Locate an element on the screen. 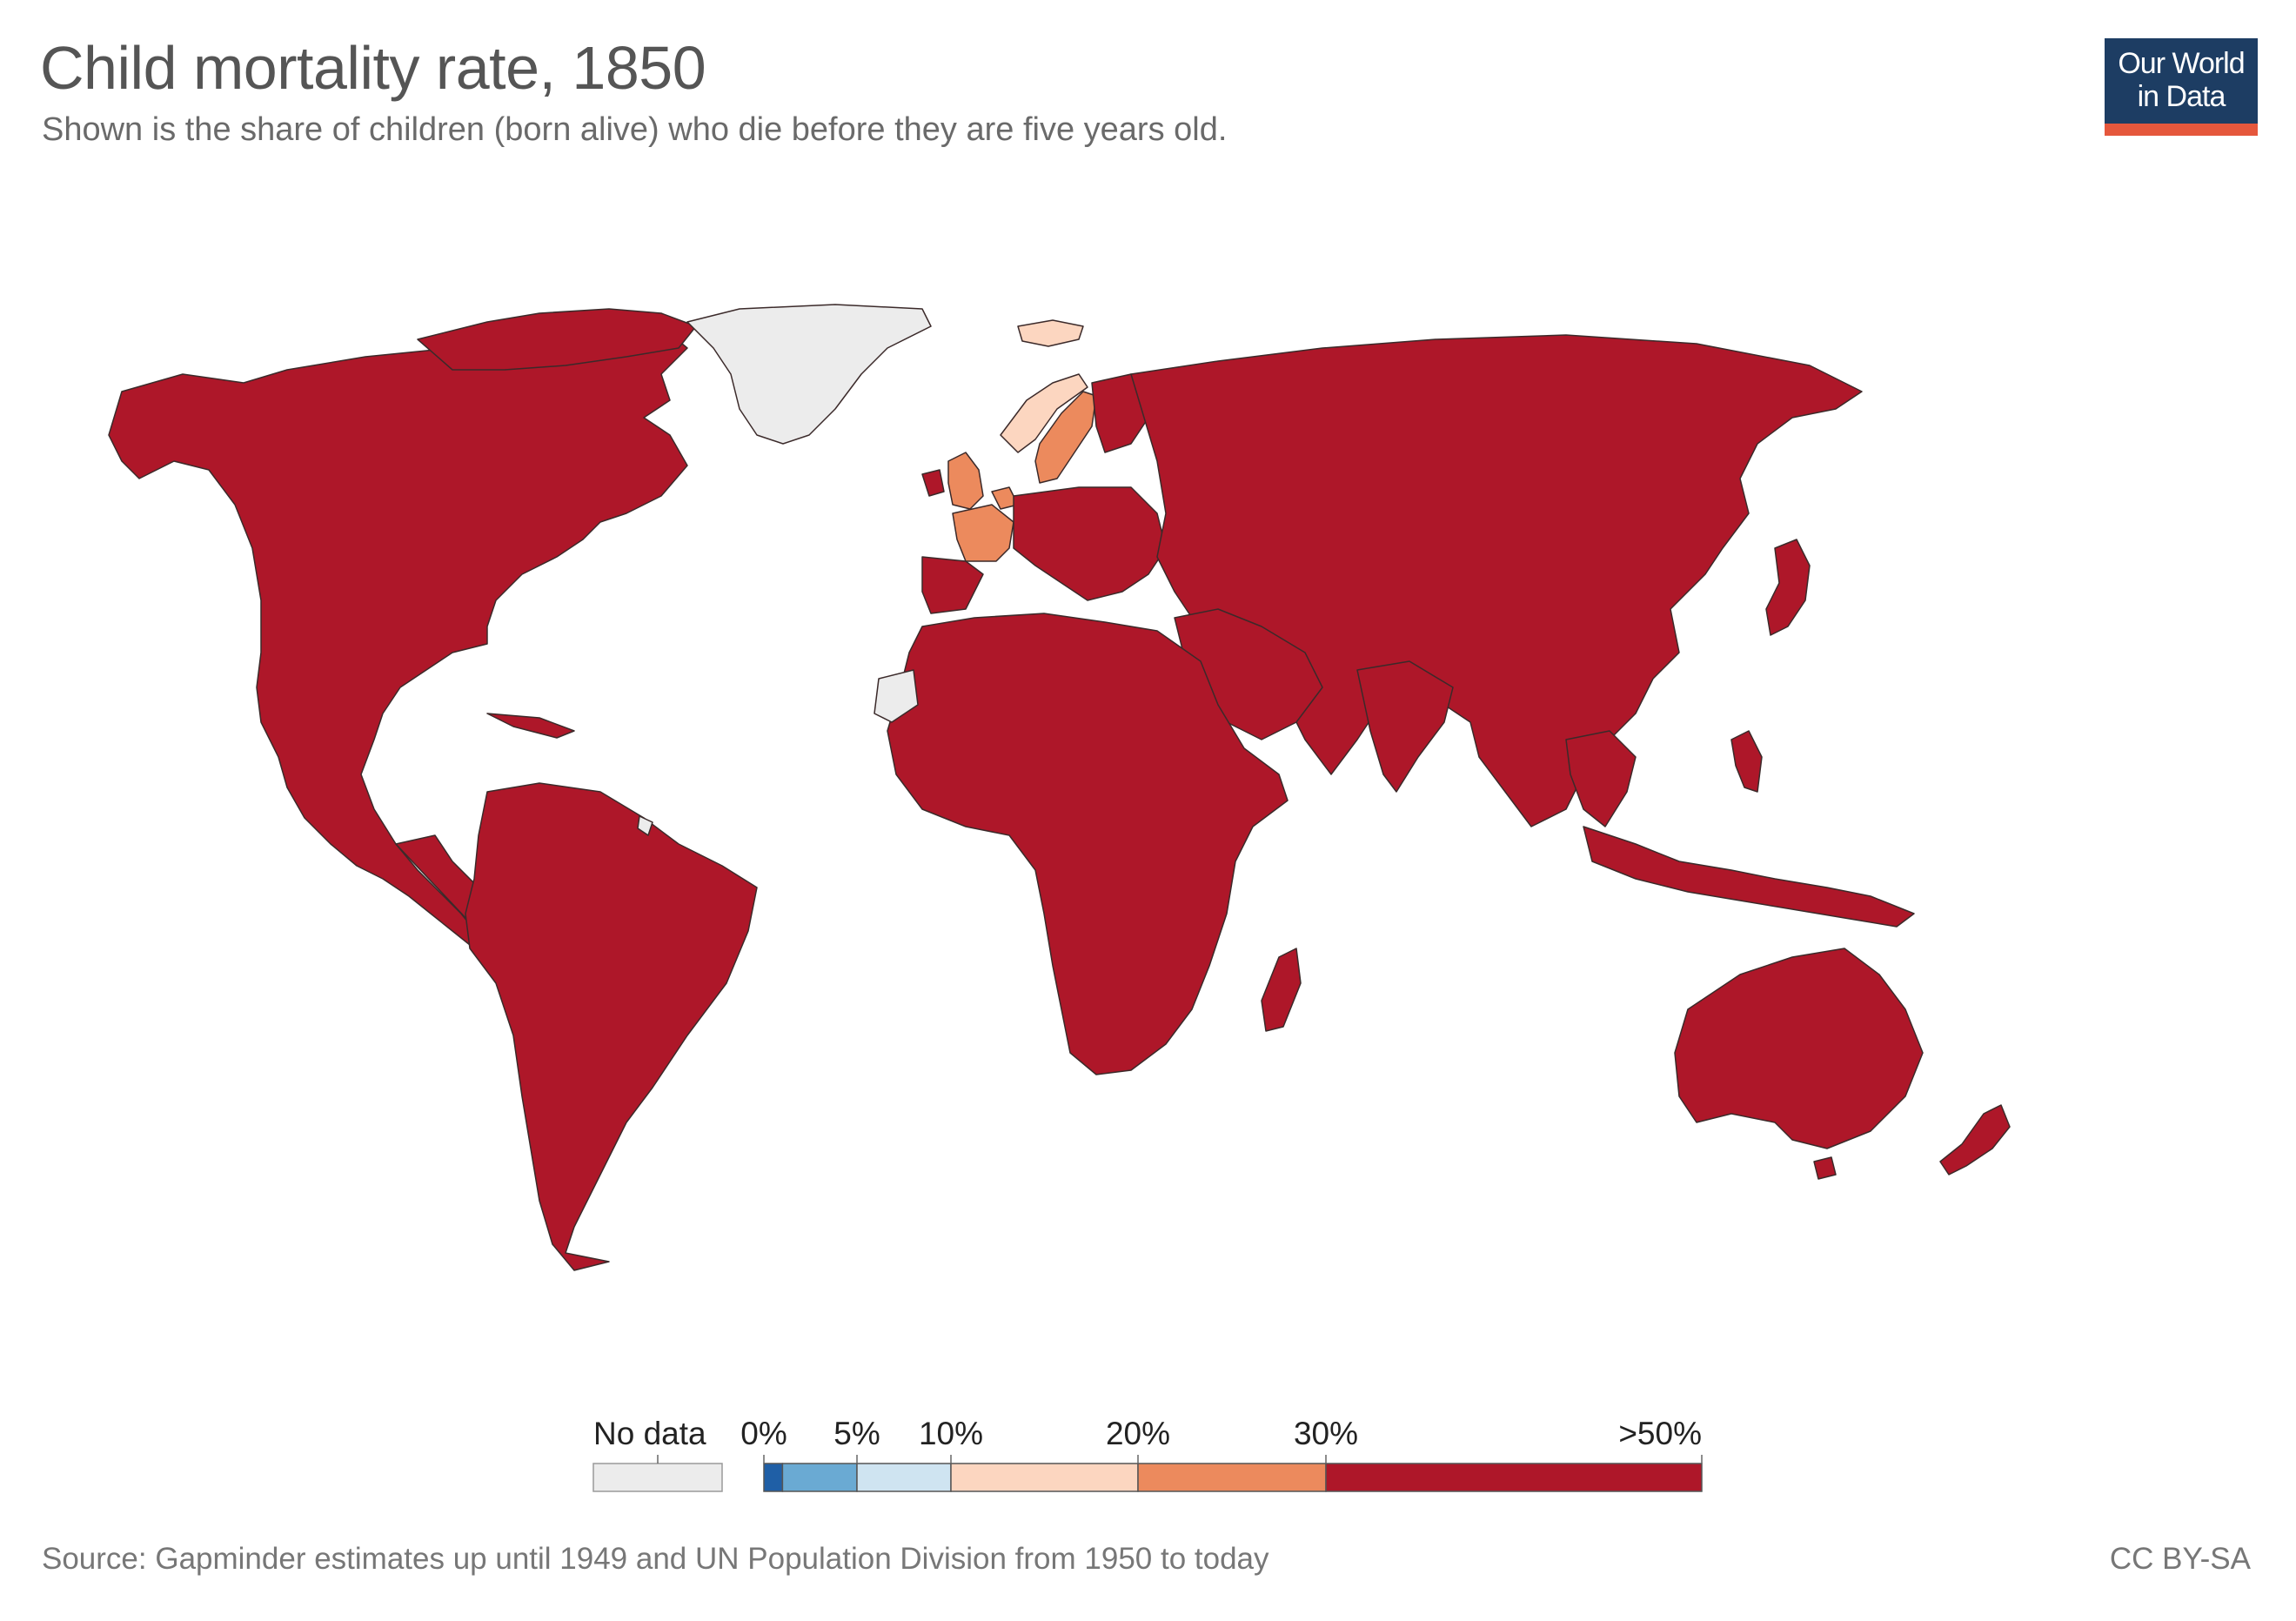  region-south-america is located at coordinates (611, 1027).